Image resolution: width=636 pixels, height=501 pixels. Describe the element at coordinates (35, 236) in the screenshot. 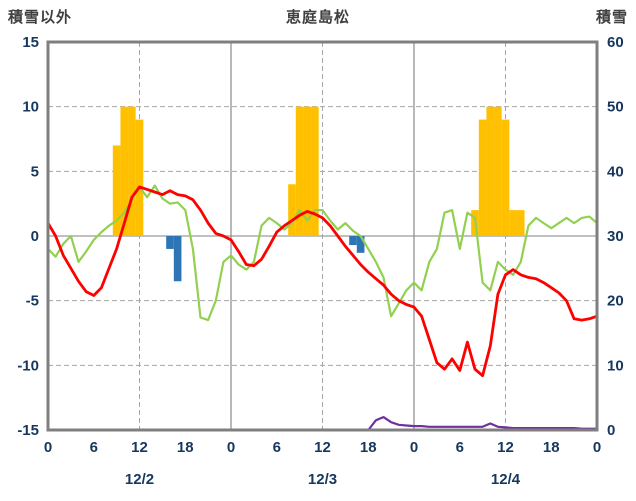

I see `left-tick-label: 0` at that location.